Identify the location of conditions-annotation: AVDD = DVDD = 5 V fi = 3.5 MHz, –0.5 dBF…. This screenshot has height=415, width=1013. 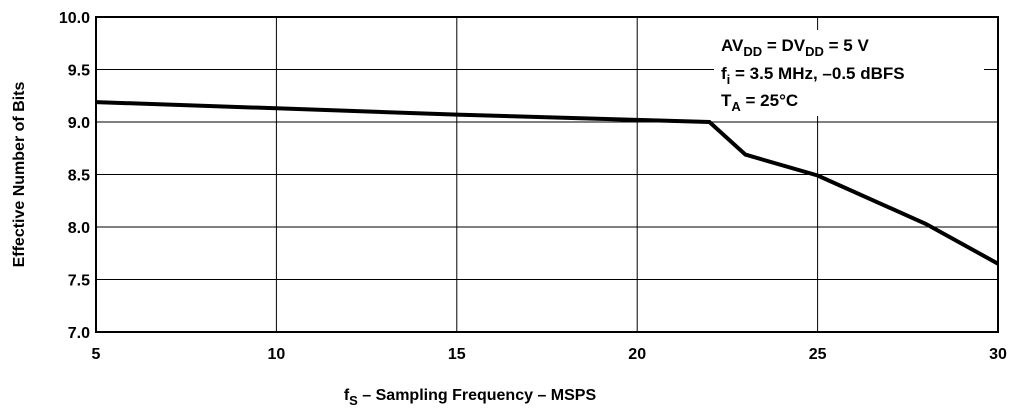
(849, 73).